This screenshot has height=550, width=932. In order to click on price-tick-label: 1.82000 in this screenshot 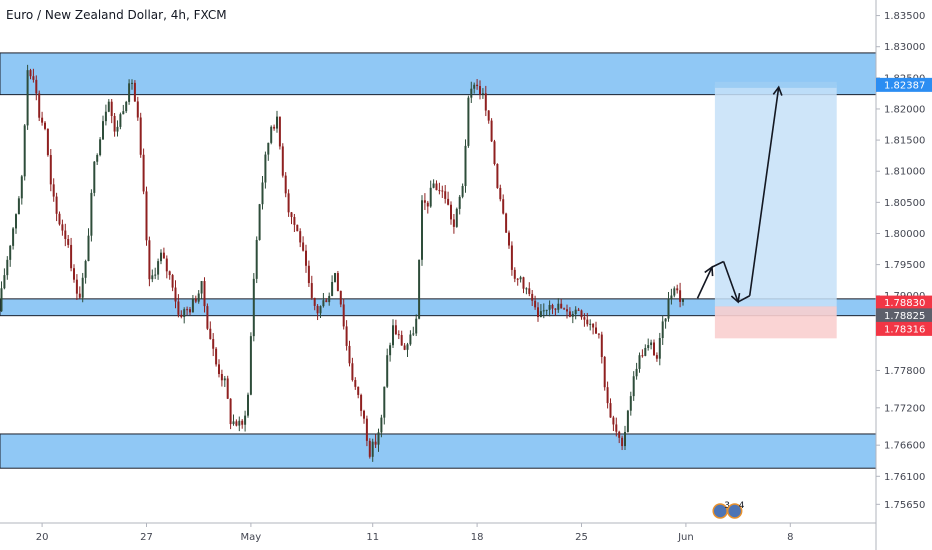, I will do `click(904, 109)`.